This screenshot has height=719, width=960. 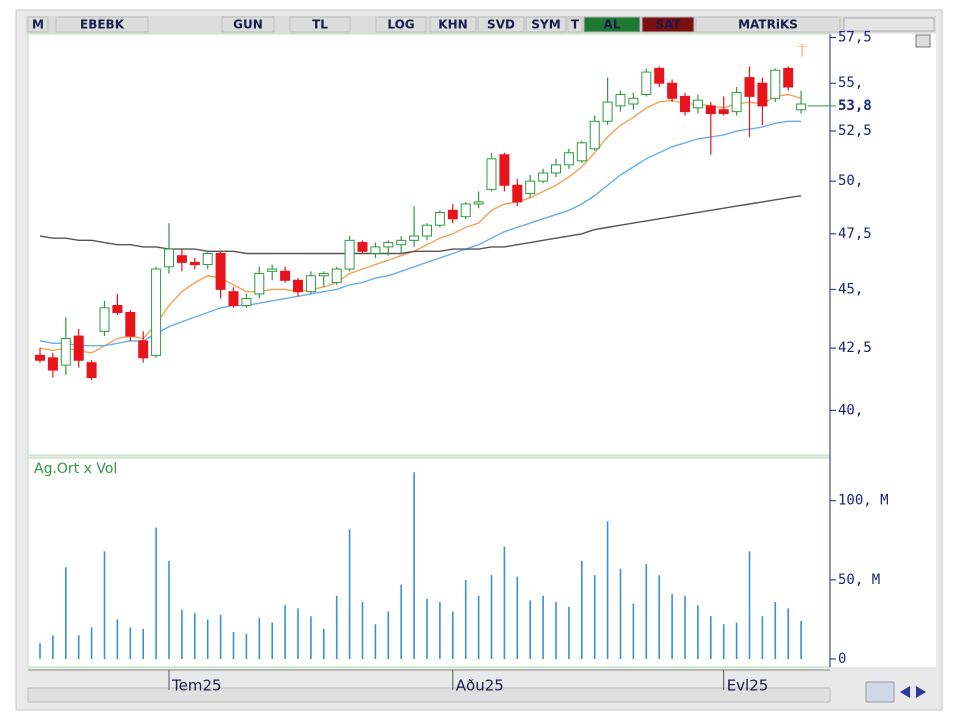 I want to click on toolbar-label: SVD, so click(x=501, y=25).